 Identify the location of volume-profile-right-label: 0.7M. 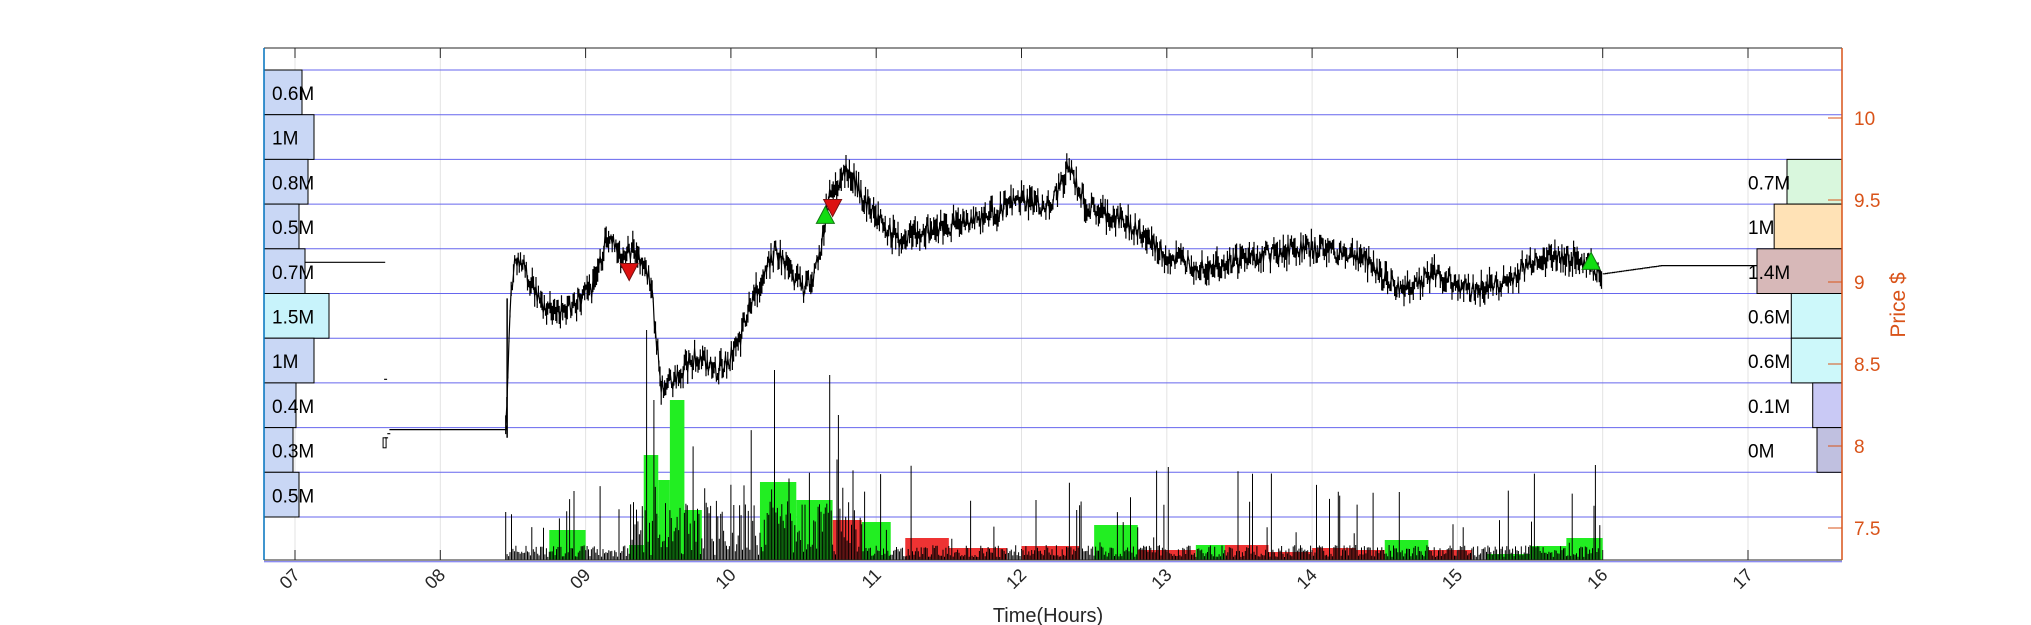
(1769, 183).